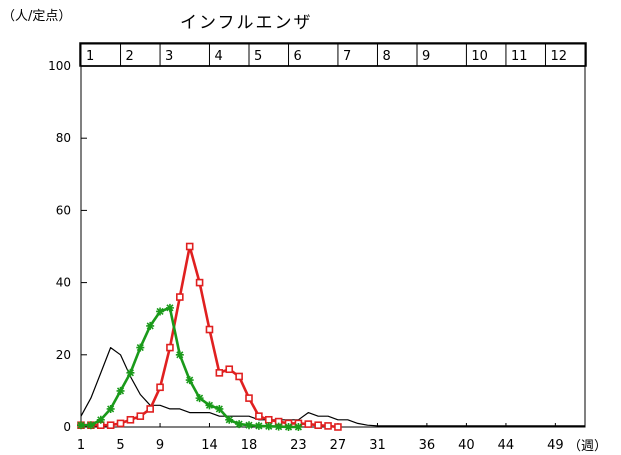 Image resolution: width=621 pixels, height=455 pixels. What do you see at coordinates (298, 445) in the screenshot?
I see `x-tick-label: 23` at bounding box center [298, 445].